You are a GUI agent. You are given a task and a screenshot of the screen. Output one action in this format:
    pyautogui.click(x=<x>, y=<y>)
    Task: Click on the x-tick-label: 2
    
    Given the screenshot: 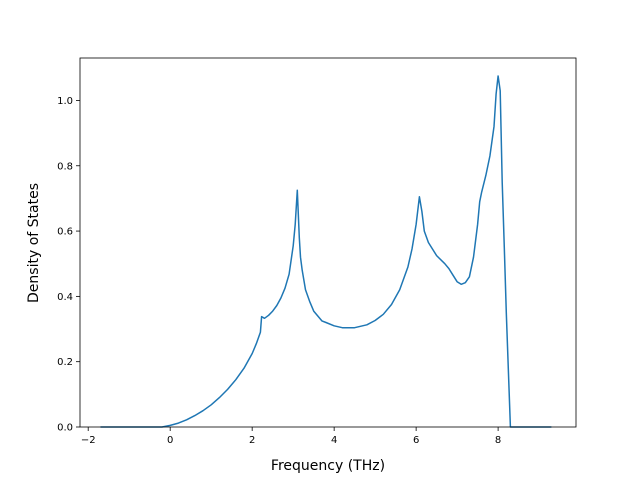 What is the action you would take?
    pyautogui.click(x=252, y=440)
    